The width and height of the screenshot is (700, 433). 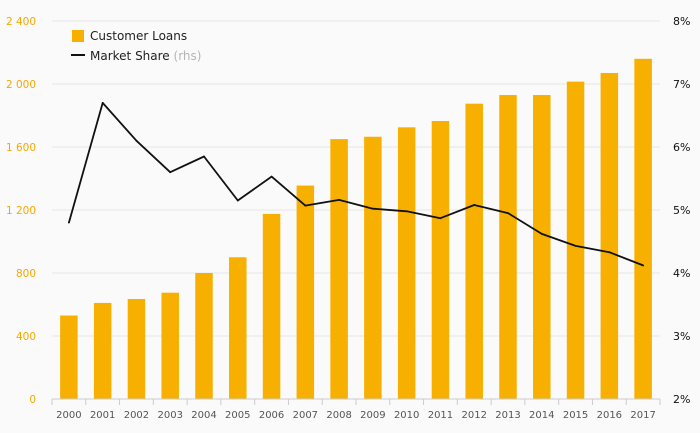 What do you see at coordinates (681, 210) in the screenshot?
I see `right-axis-tick-label: 5%` at bounding box center [681, 210].